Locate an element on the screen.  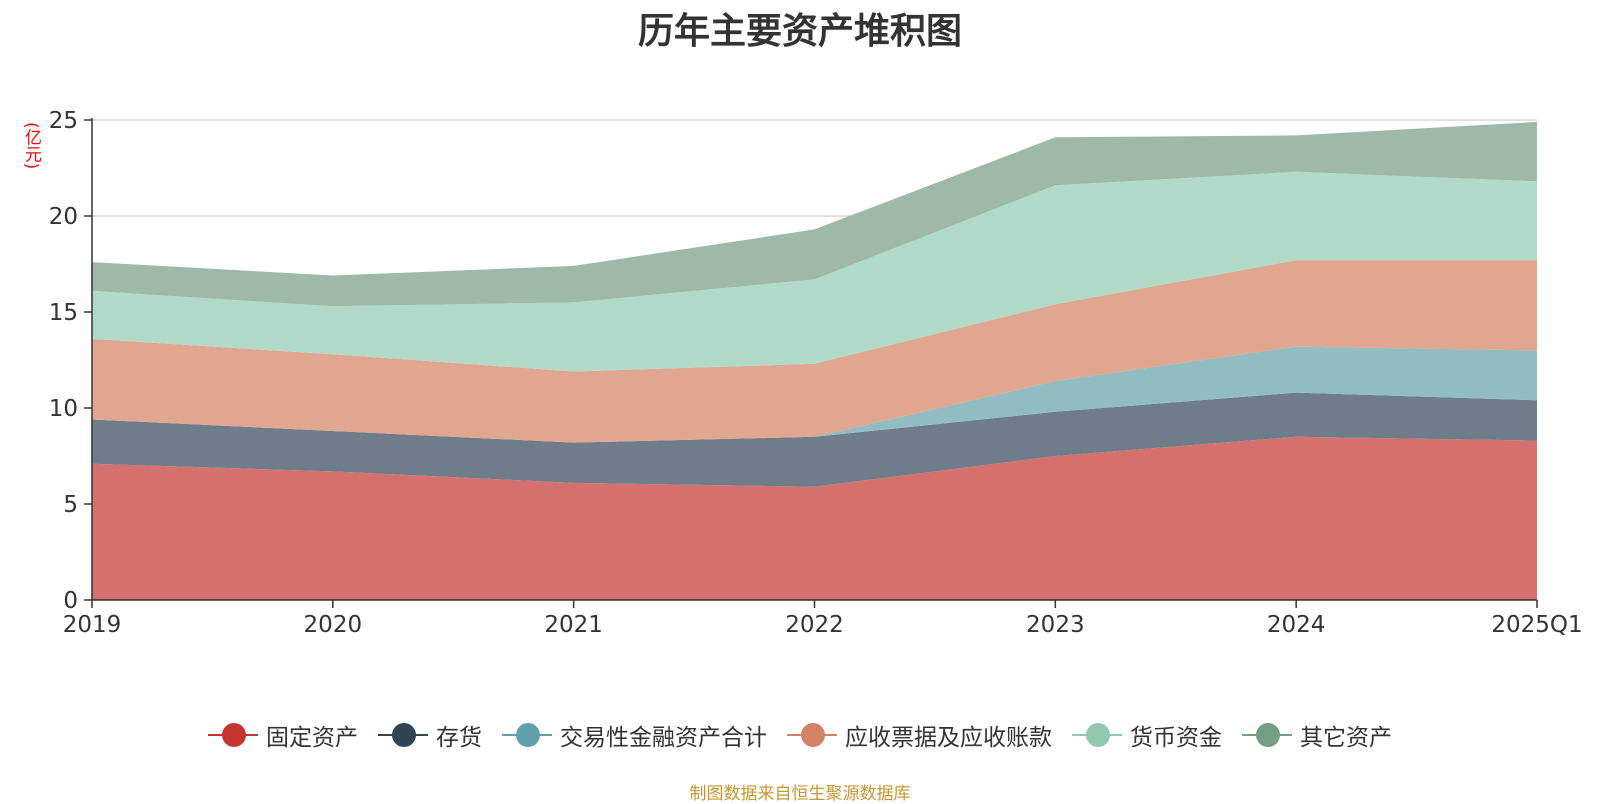
legend-item-1: 存货 is located at coordinates (430, 735).